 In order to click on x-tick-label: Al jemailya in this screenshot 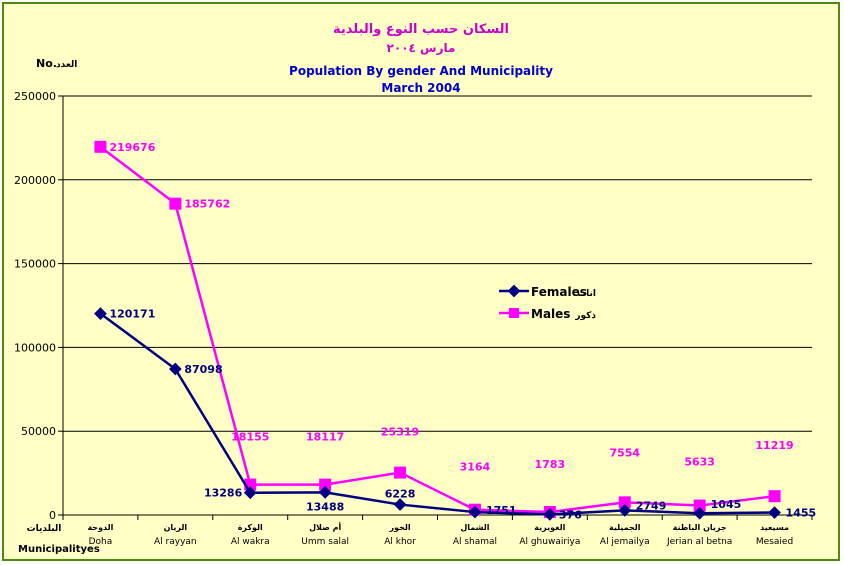, I will do `click(625, 542)`.